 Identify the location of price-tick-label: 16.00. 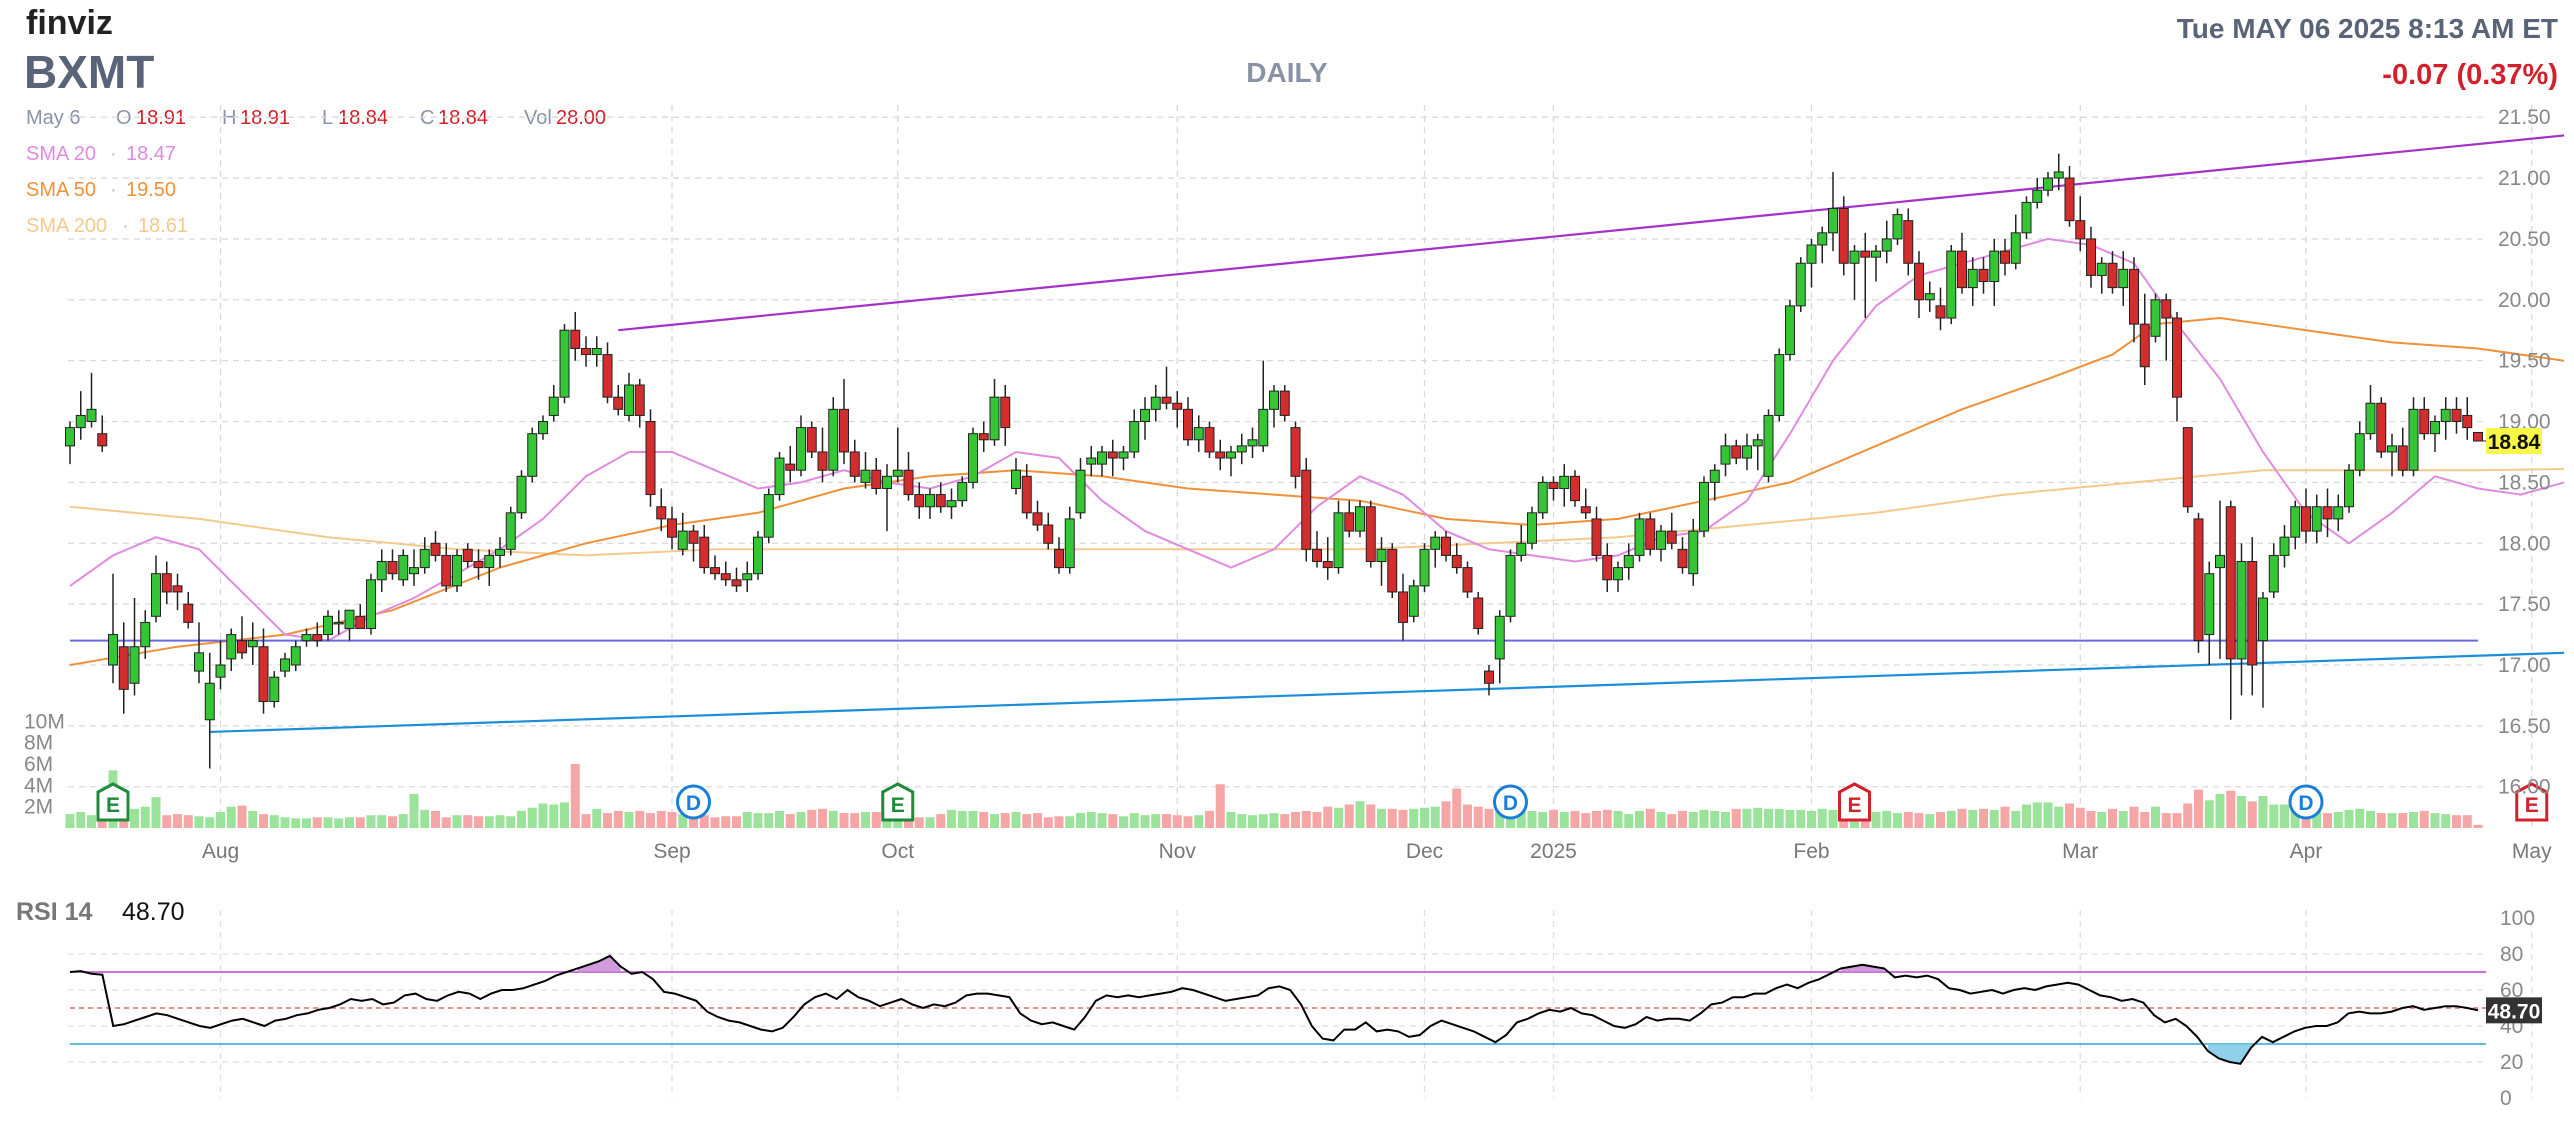
(2524, 787).